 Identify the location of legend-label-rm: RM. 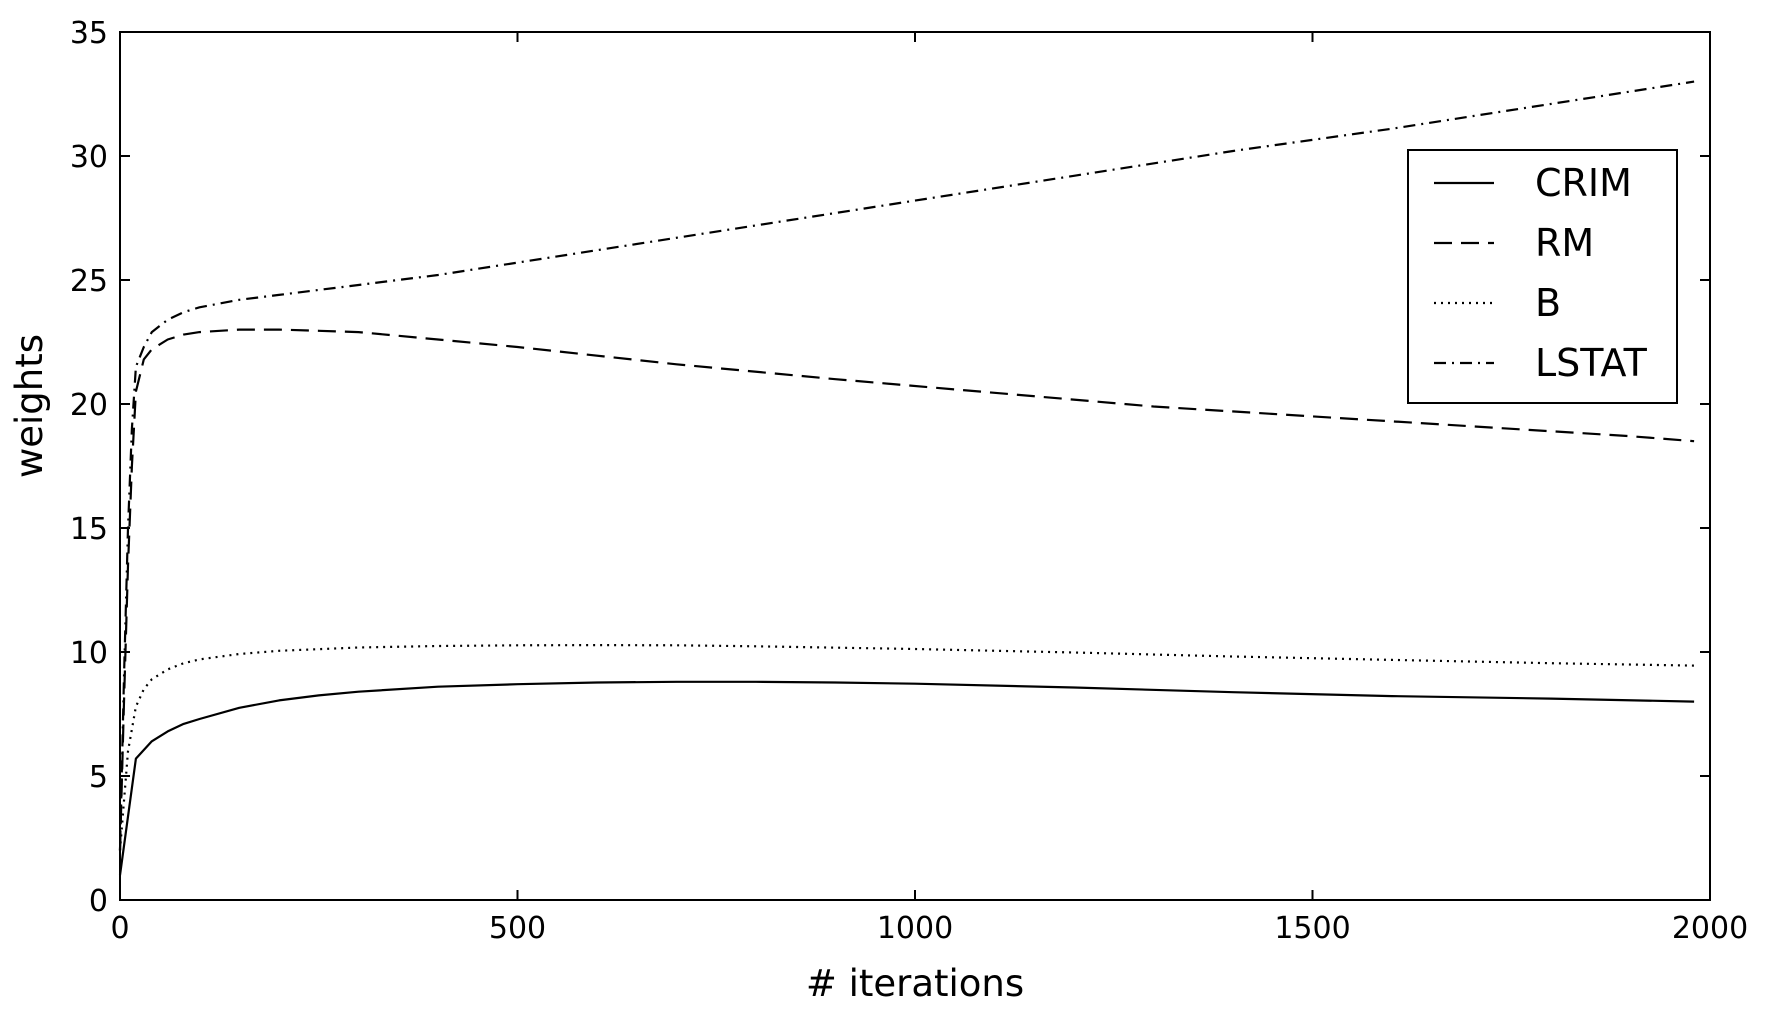
(1564, 243).